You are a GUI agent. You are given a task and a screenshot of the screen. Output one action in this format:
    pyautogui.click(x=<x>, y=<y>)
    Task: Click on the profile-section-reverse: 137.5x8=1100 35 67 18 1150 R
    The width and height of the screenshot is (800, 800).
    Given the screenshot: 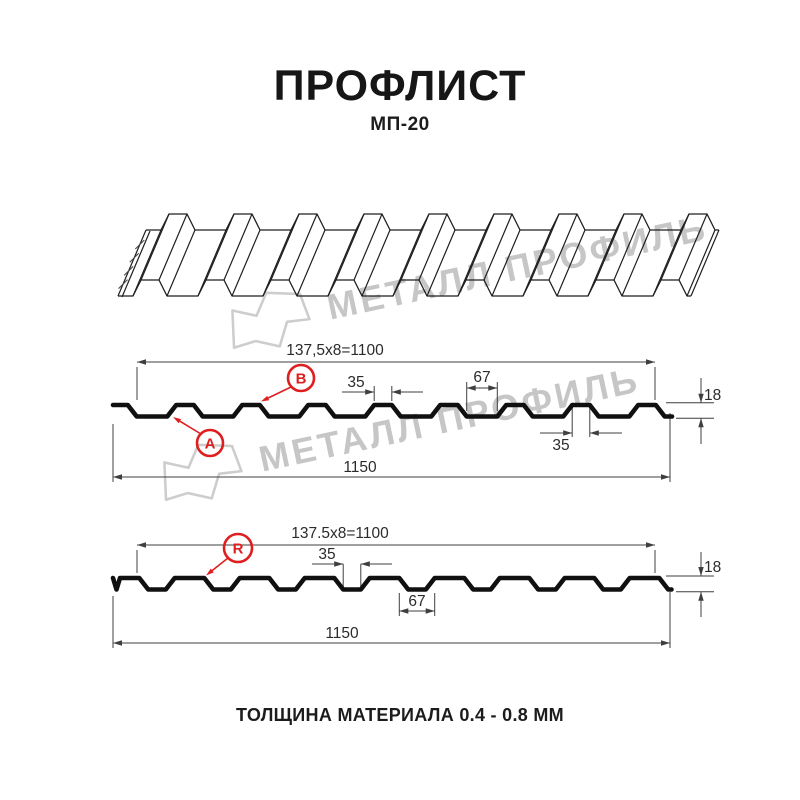 What is the action you would take?
    pyautogui.click(x=415, y=586)
    